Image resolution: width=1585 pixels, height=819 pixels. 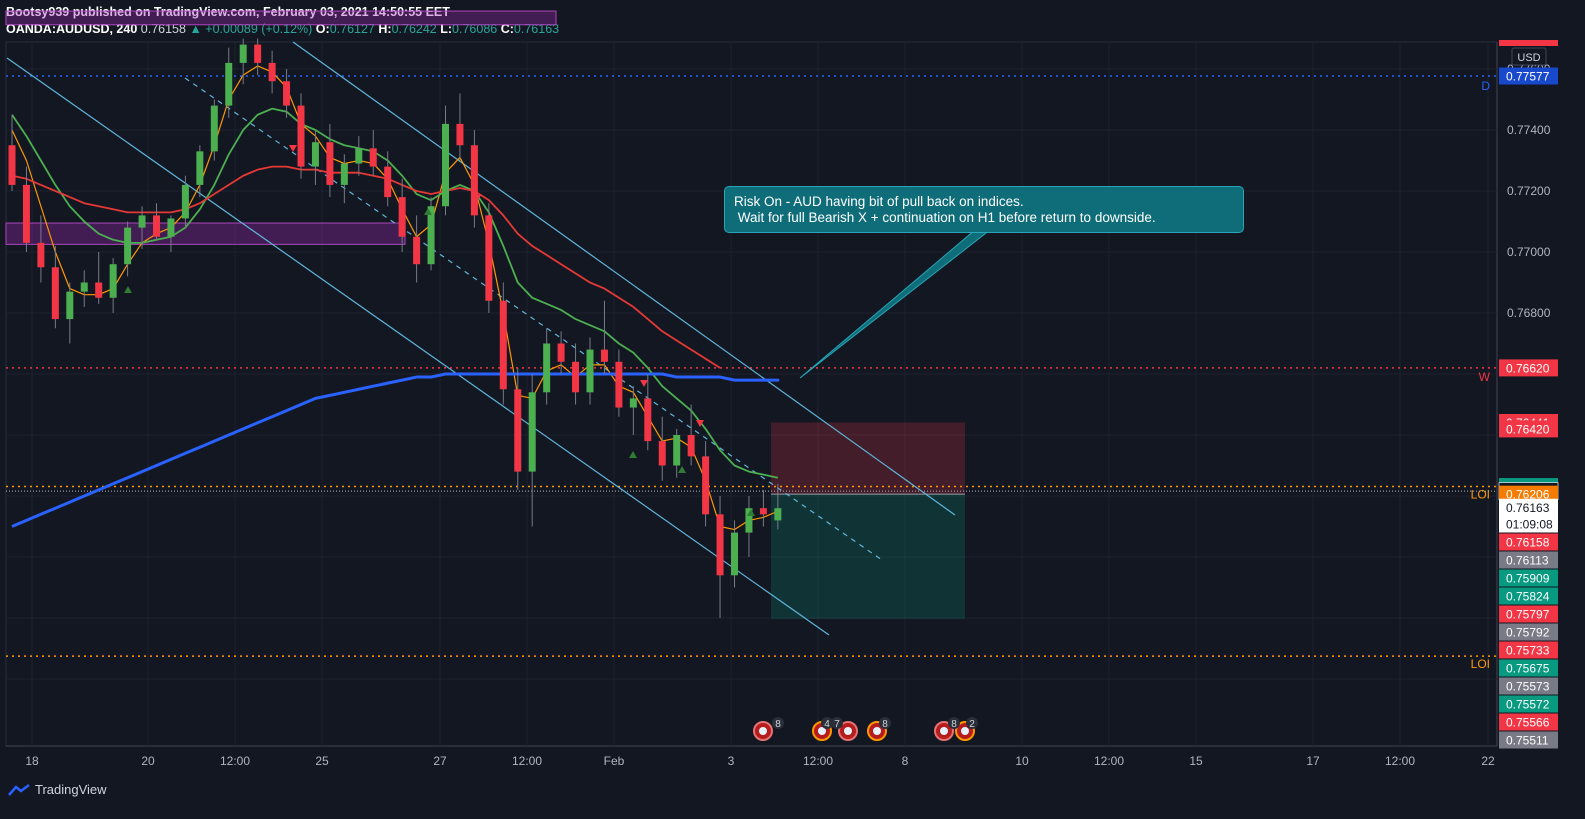 I want to click on callout-pointer, so click(x=900, y=301).